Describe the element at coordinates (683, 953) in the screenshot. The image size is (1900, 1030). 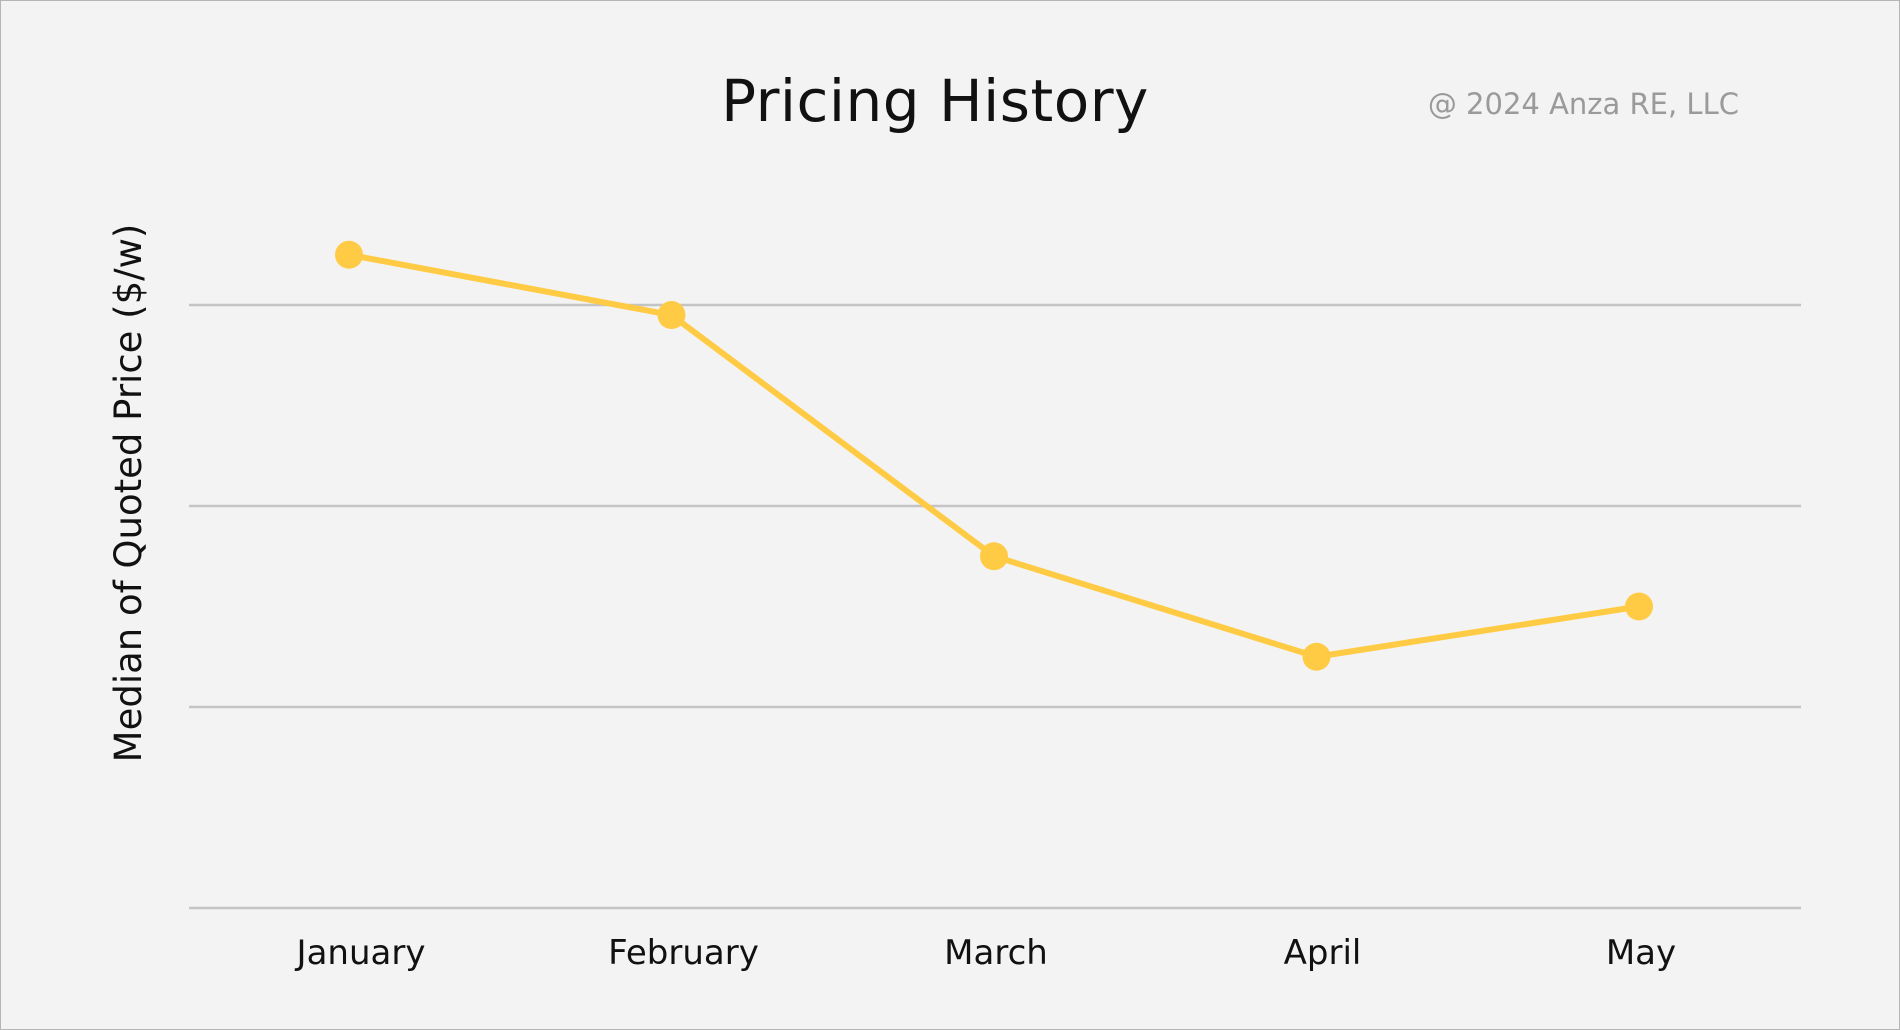
I see `x-tick-label: February` at that location.